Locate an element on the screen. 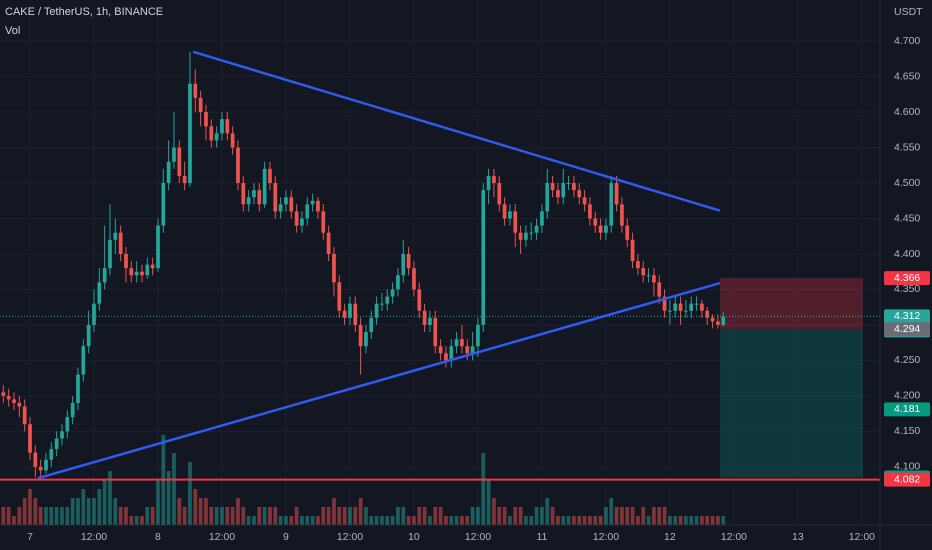  price-marker-label: 4.181 is located at coordinates (907, 409).